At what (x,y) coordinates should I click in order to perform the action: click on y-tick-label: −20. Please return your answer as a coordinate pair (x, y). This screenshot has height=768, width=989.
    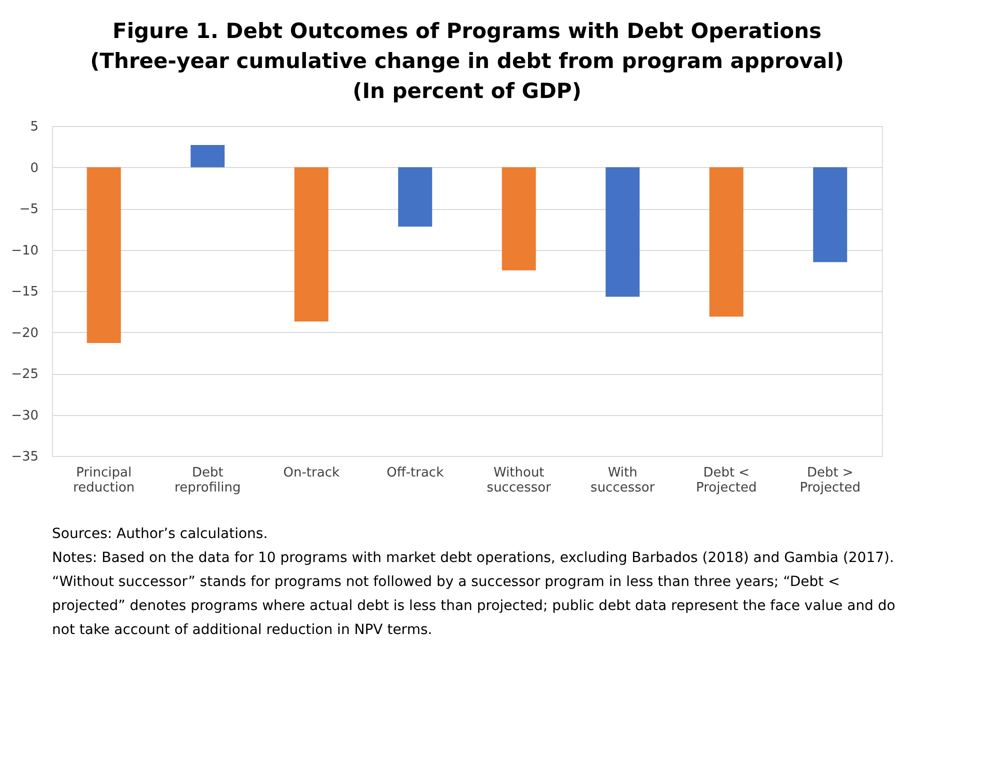
    Looking at the image, I should click on (24, 333).